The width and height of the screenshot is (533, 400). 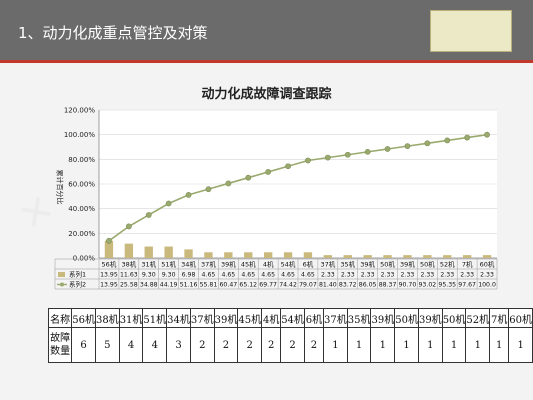 I want to click on x-category-label: 50机, so click(x=387, y=264).